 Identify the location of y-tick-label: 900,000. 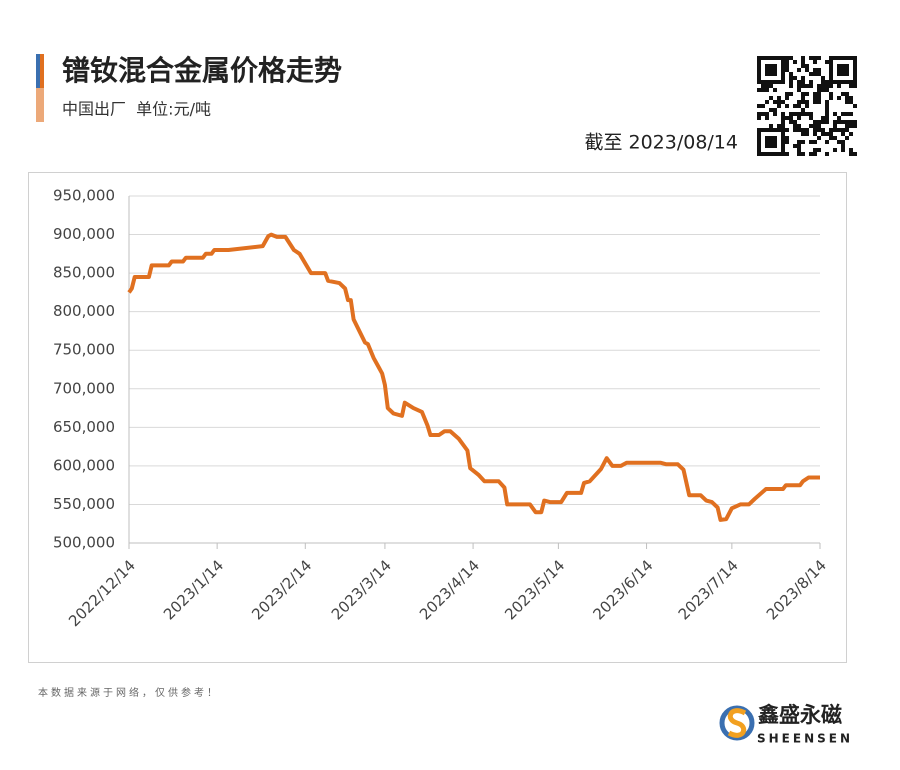
(84, 234).